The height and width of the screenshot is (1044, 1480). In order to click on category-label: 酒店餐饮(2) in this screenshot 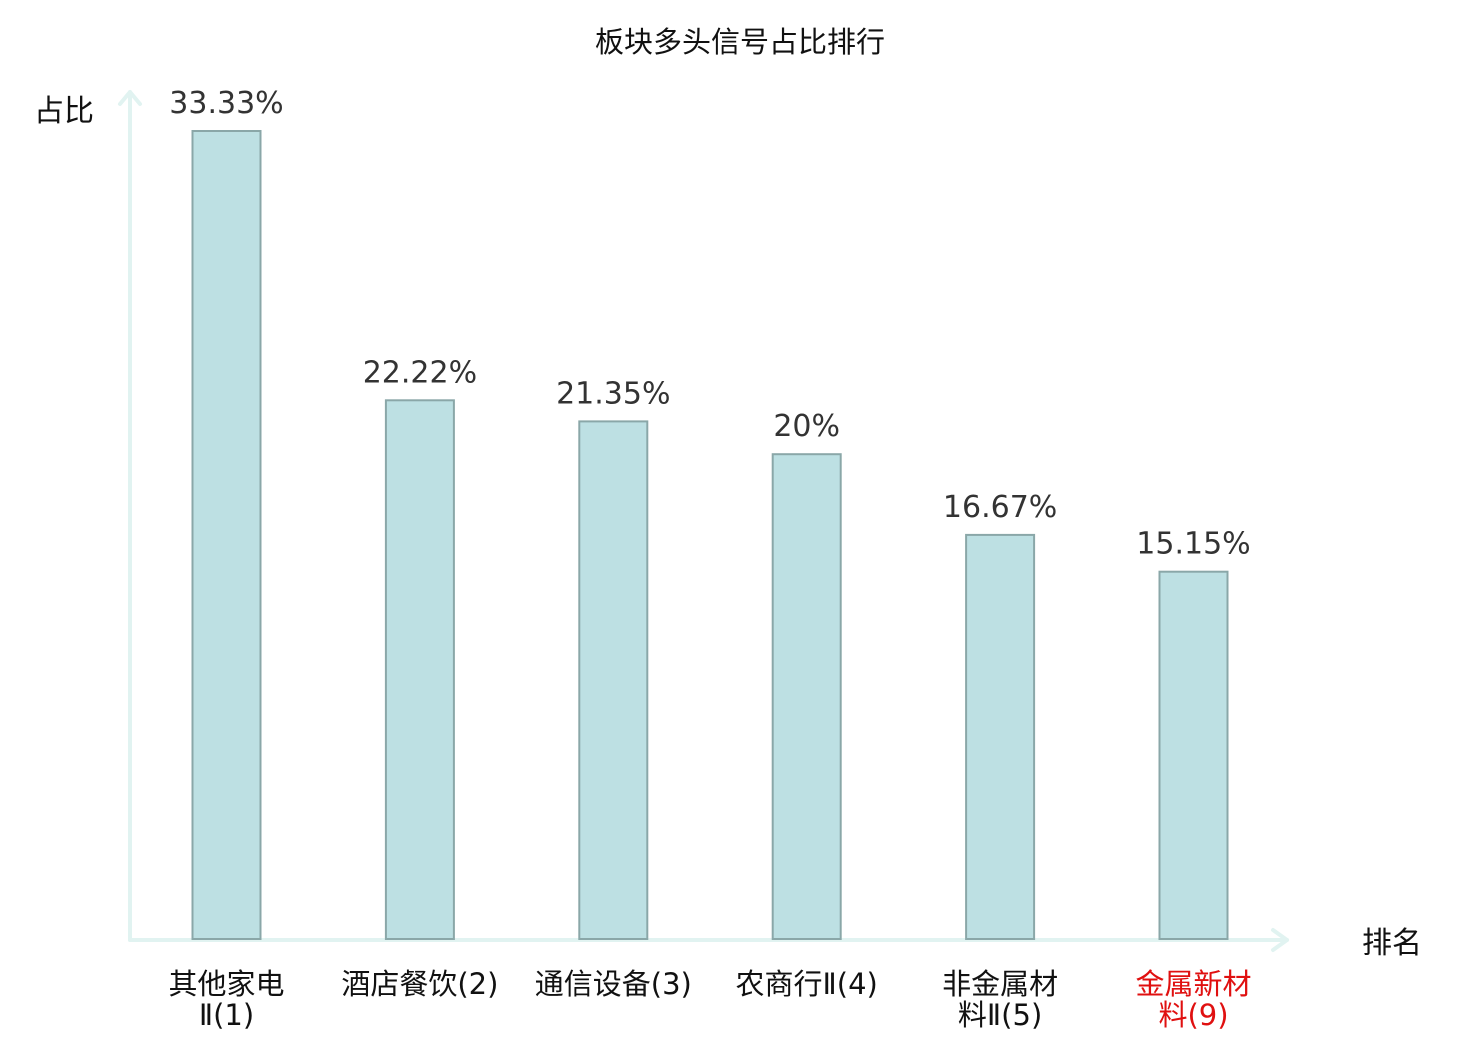, I will do `click(419, 984)`.